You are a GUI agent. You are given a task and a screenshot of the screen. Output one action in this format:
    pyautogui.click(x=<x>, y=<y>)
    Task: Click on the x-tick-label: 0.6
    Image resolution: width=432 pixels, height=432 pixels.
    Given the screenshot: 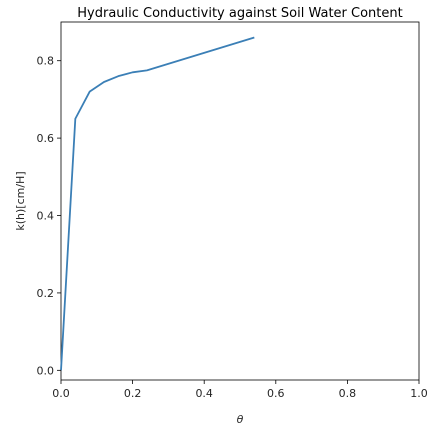 What is the action you would take?
    pyautogui.click(x=276, y=393)
    